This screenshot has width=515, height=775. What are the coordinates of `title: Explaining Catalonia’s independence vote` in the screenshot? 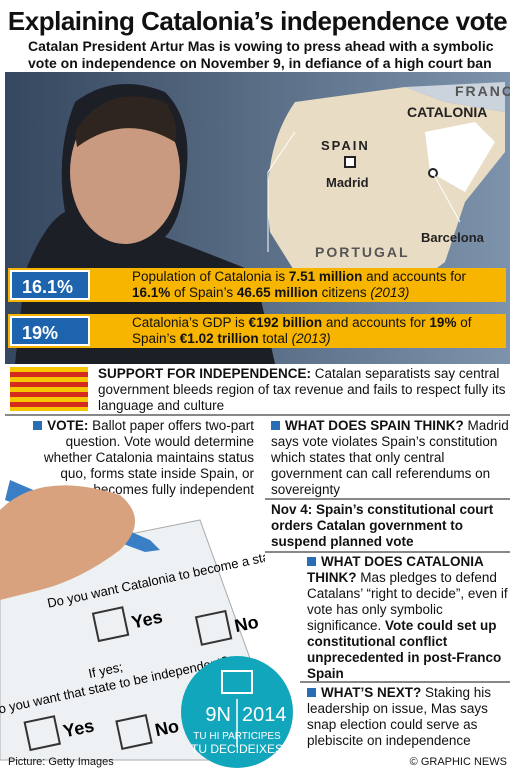 It's located at (257, 21).